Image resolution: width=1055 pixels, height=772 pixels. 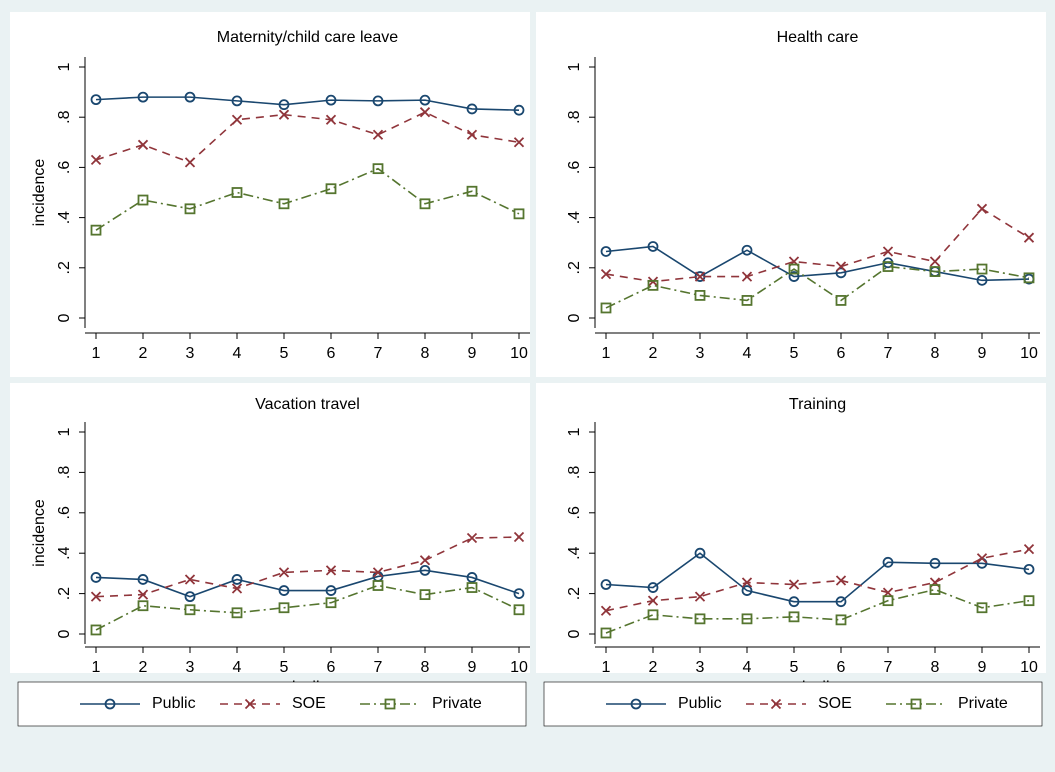 I want to click on legend-label: SOE, so click(x=835, y=703).